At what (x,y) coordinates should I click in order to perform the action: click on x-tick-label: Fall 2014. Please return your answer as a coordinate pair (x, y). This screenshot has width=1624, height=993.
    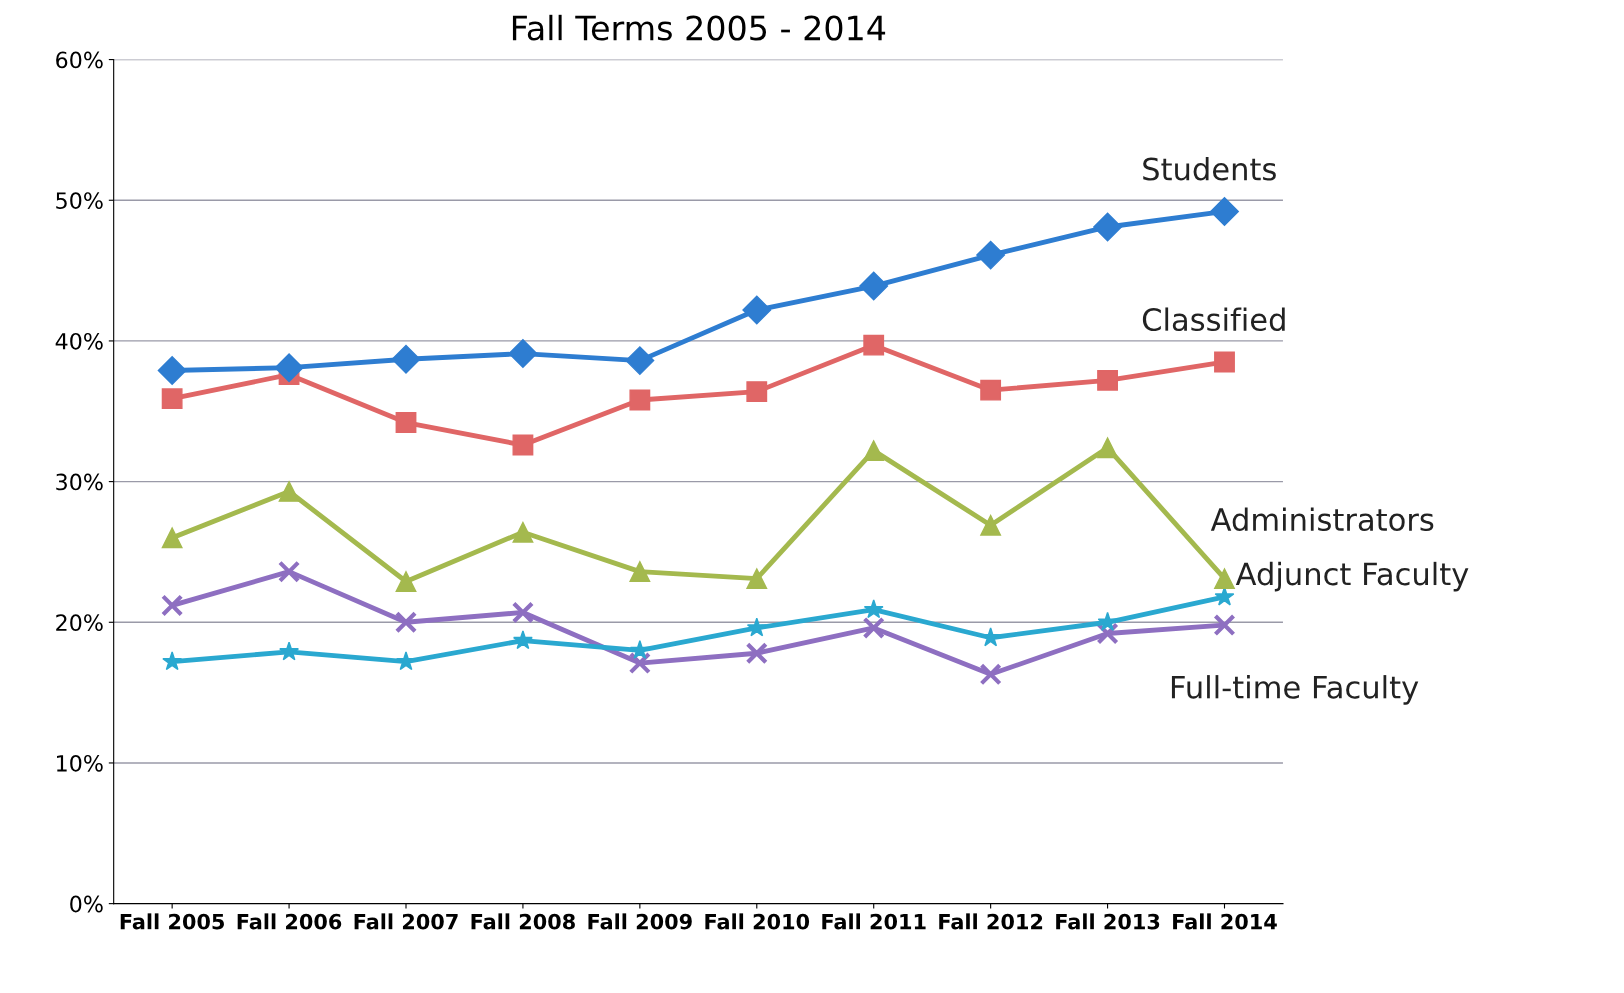
    Looking at the image, I should click on (1225, 921).